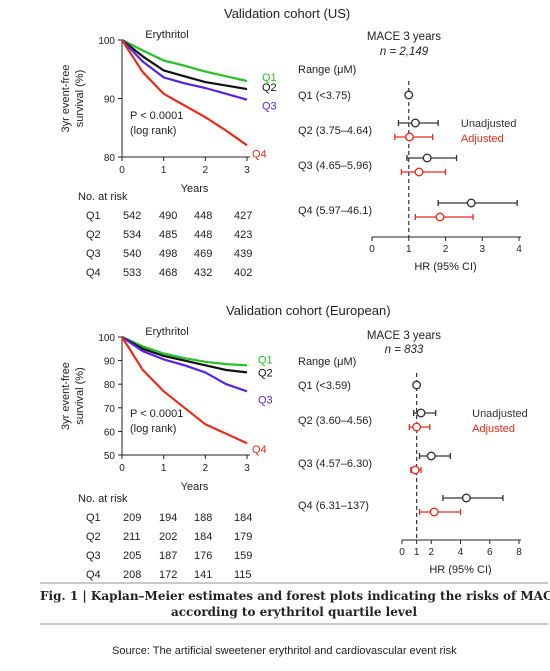  What do you see at coordinates (66, 99) in the screenshot?
I see `km-y-axis-label-line1: 3yr event-free` at bounding box center [66, 99].